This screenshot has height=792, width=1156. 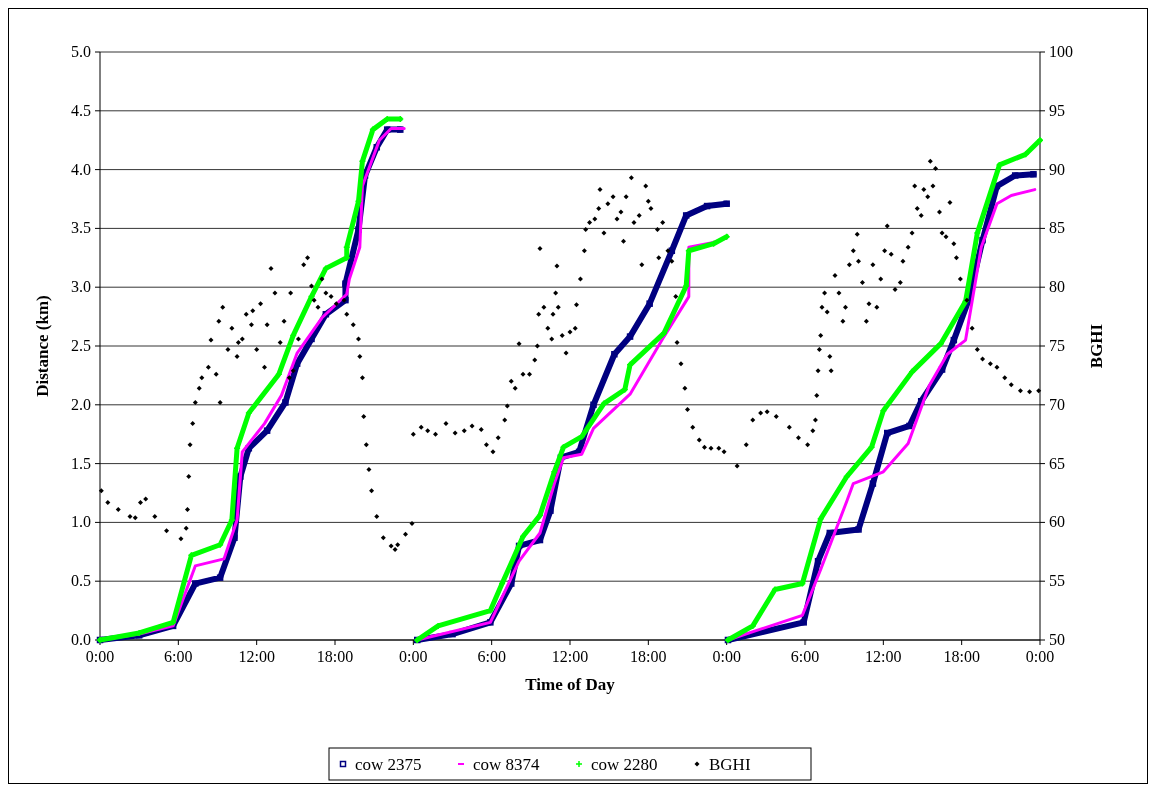 What do you see at coordinates (1057, 522) in the screenshot?
I see `y2-tick-label: 60` at bounding box center [1057, 522].